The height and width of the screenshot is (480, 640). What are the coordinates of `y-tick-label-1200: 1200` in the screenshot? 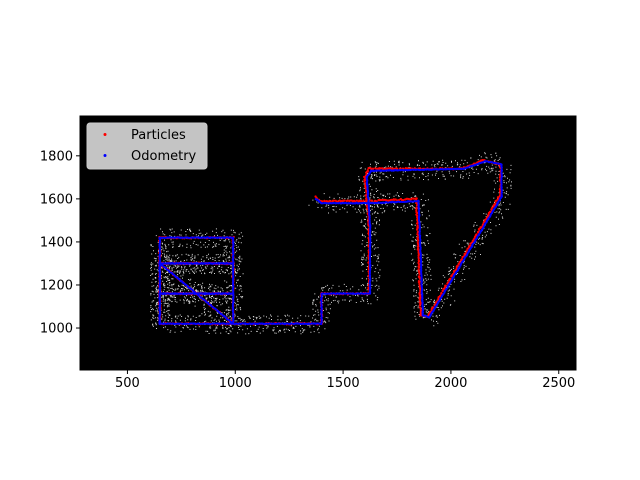 It's located at (56, 285).